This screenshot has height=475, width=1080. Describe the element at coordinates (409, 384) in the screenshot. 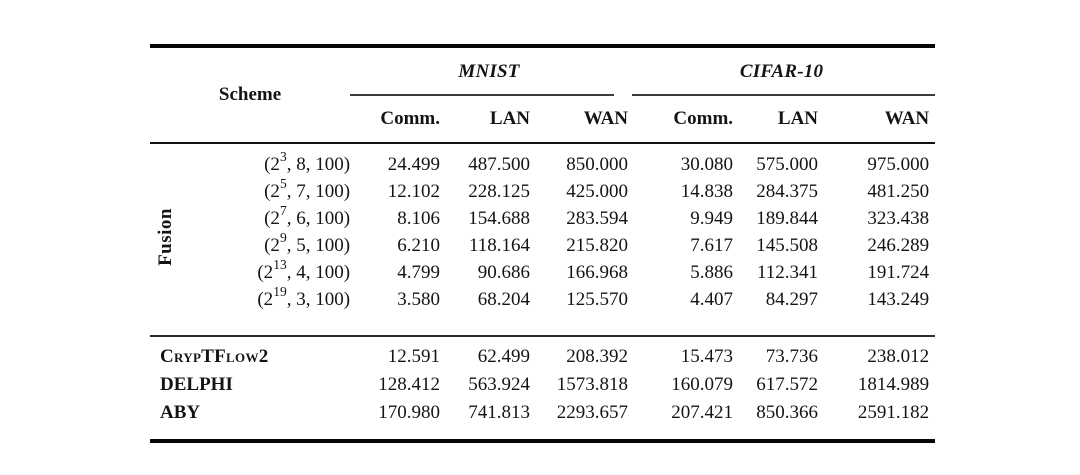

I see `mnist-comm-value: 128.412` at that location.